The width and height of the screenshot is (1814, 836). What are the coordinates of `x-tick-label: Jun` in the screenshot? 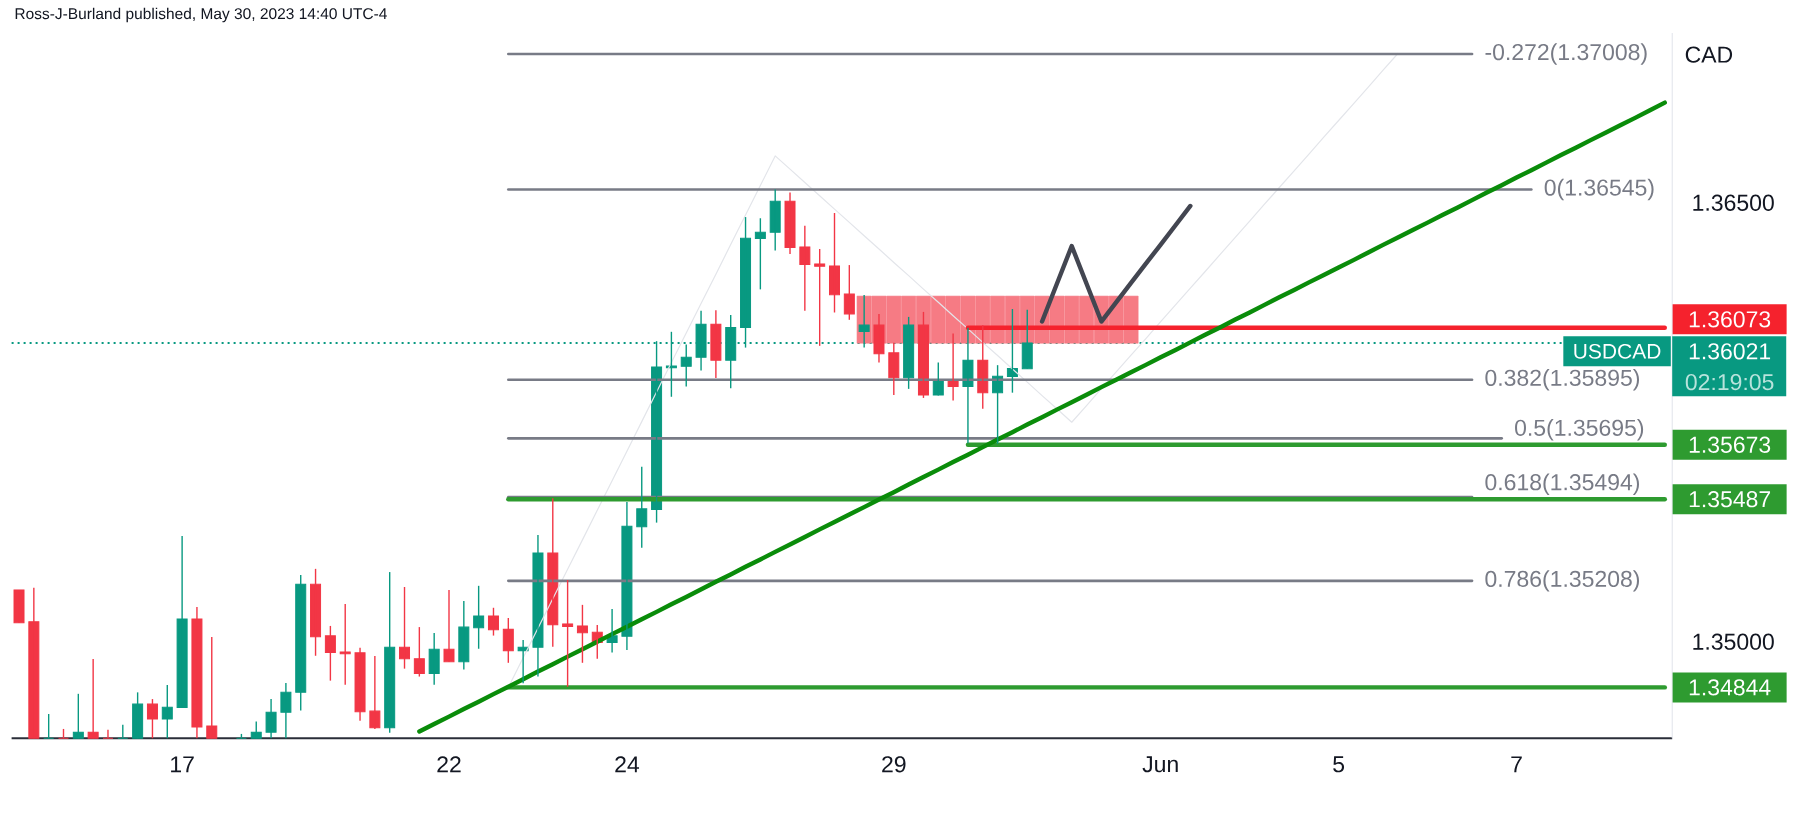 It's located at (1160, 764).